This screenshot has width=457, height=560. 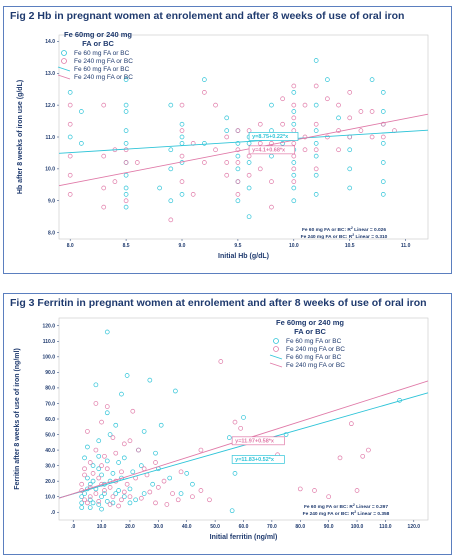 I want to click on y-tick-label: 9.0, so click(x=51, y=202).